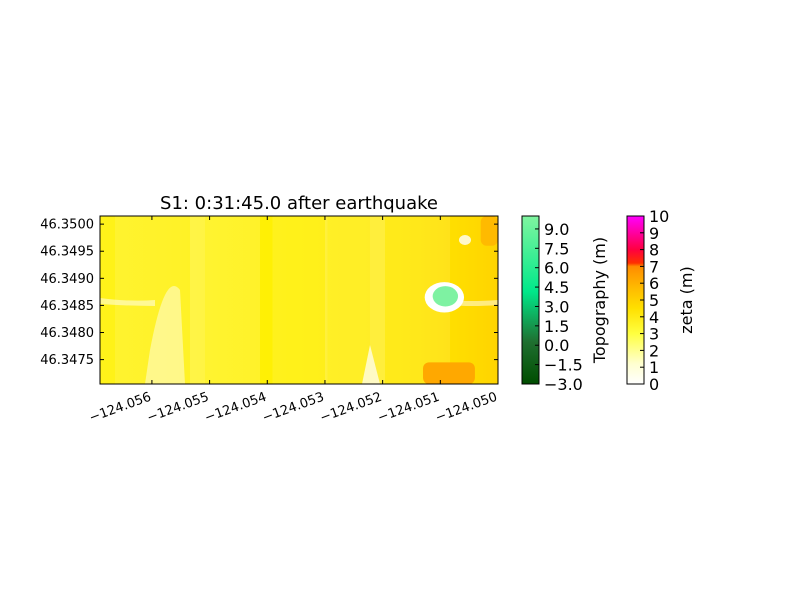 Image resolution: width=800 pixels, height=600 pixels. I want to click on topography-colorbar-tick-label: −1.5, so click(563, 365).